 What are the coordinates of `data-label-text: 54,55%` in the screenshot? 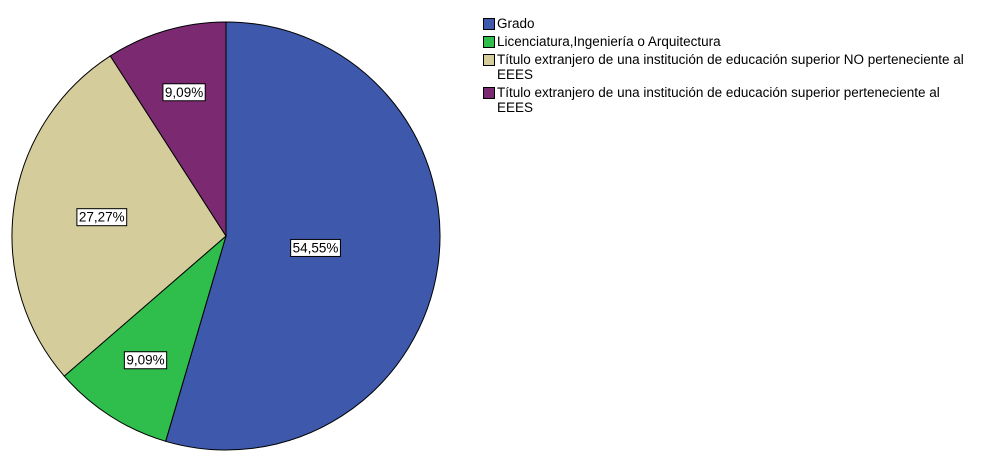 It's located at (316, 247).